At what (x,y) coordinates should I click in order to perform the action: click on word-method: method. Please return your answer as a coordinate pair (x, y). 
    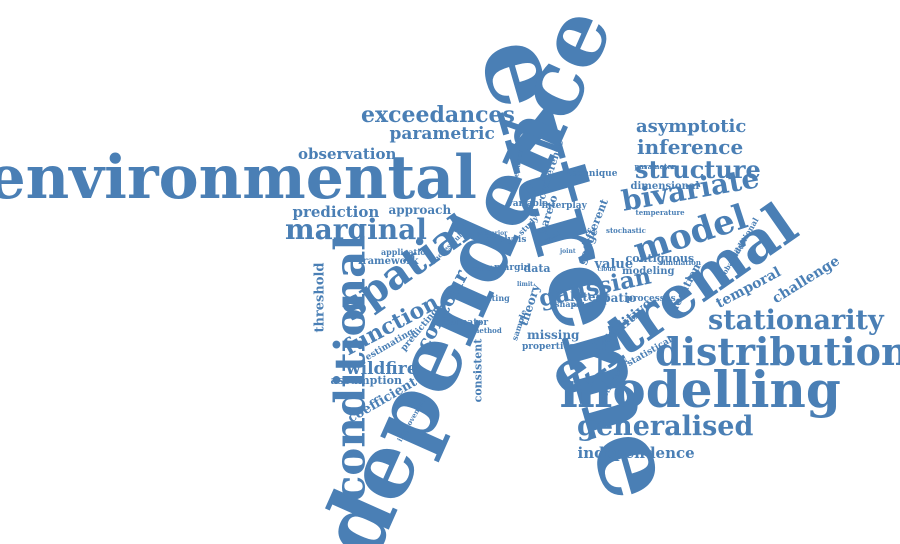
    Looking at the image, I should click on (487, 330).